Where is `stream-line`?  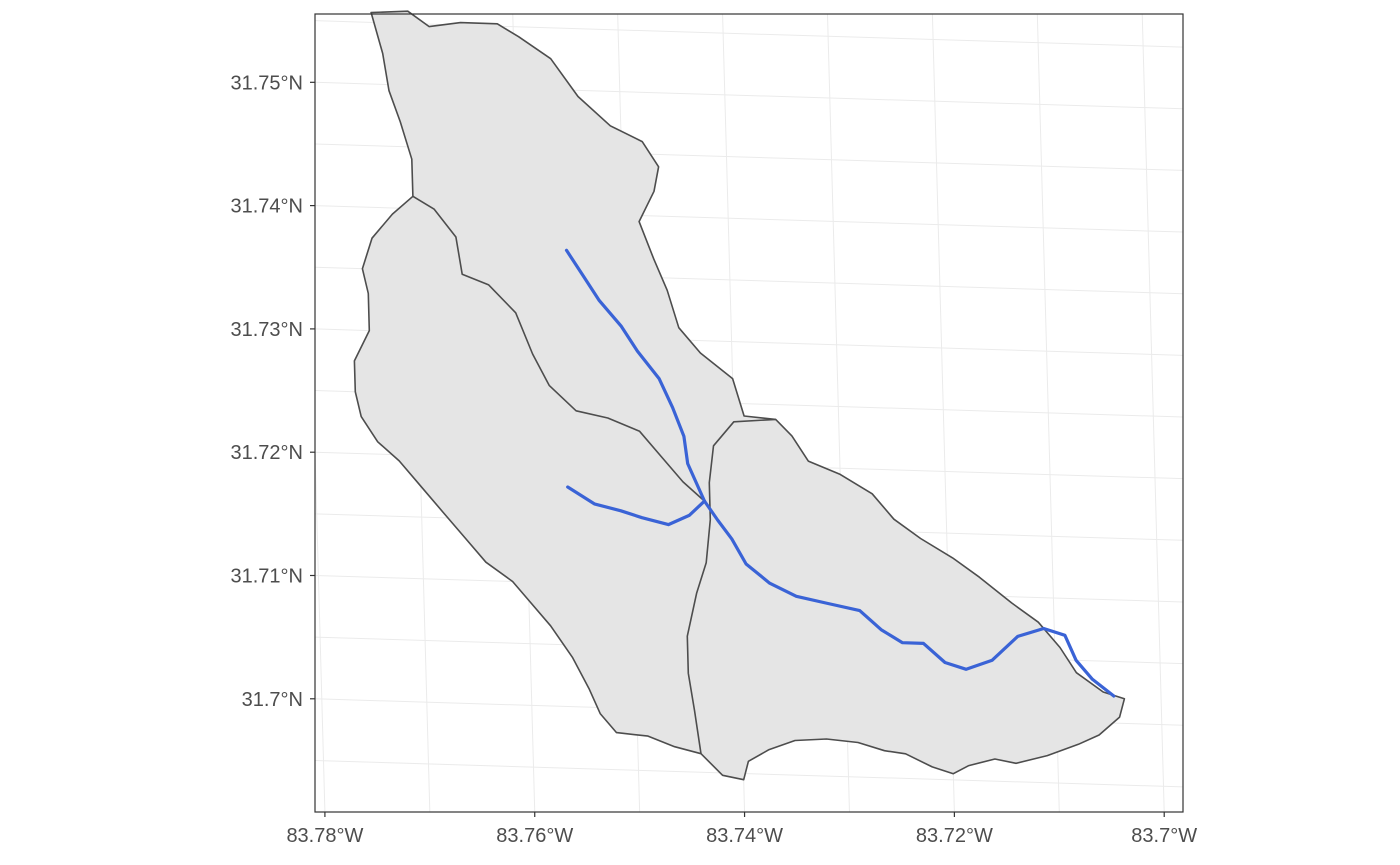
stream-line is located at coordinates (636, 506).